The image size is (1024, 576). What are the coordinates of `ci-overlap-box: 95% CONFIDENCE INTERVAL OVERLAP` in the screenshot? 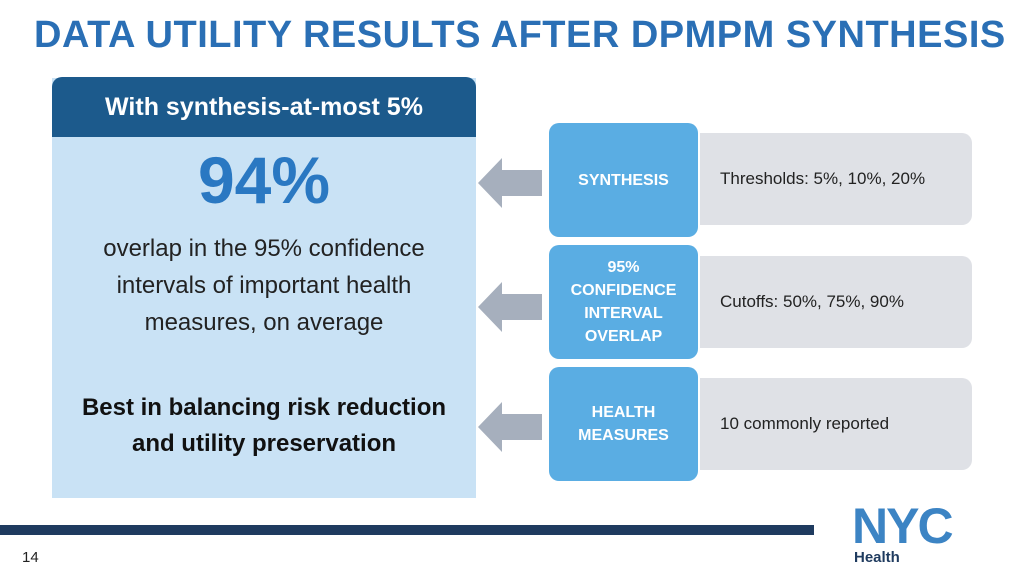 It's located at (623, 302).